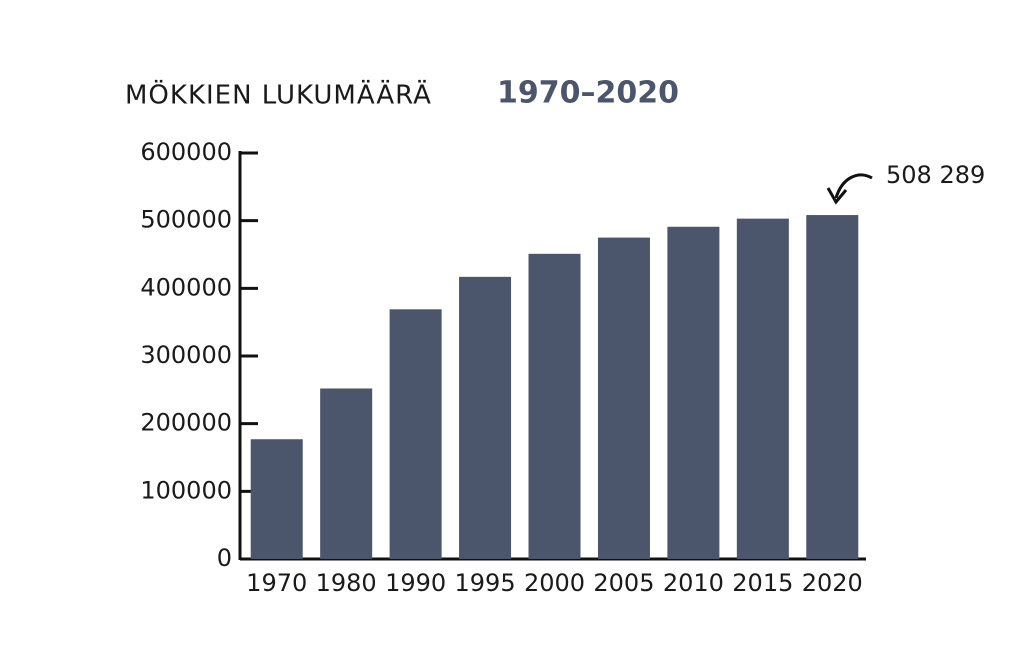 This screenshot has height=656, width=1024. What do you see at coordinates (278, 95) in the screenshot?
I see `chart-title: MÖKKIEN LUKUMÄÄRÄ` at bounding box center [278, 95].